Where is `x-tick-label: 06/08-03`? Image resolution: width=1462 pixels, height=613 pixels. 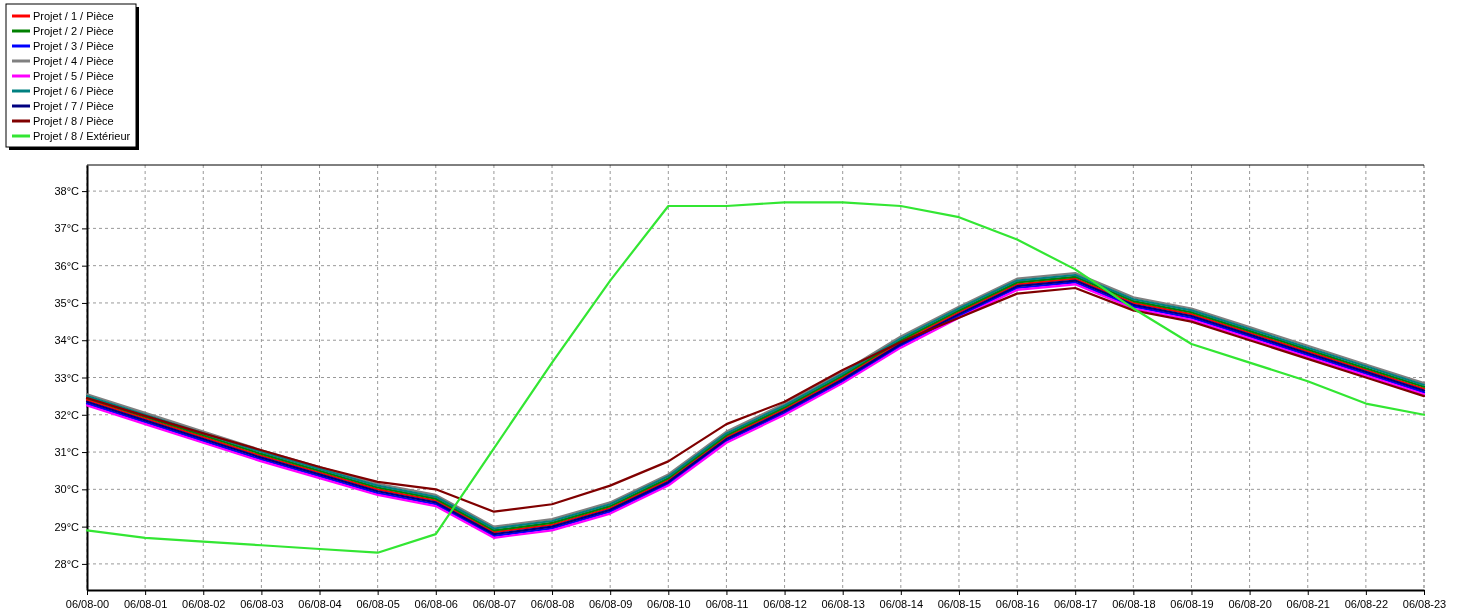
x-tick-label: 06/08-03 is located at coordinates (262, 603).